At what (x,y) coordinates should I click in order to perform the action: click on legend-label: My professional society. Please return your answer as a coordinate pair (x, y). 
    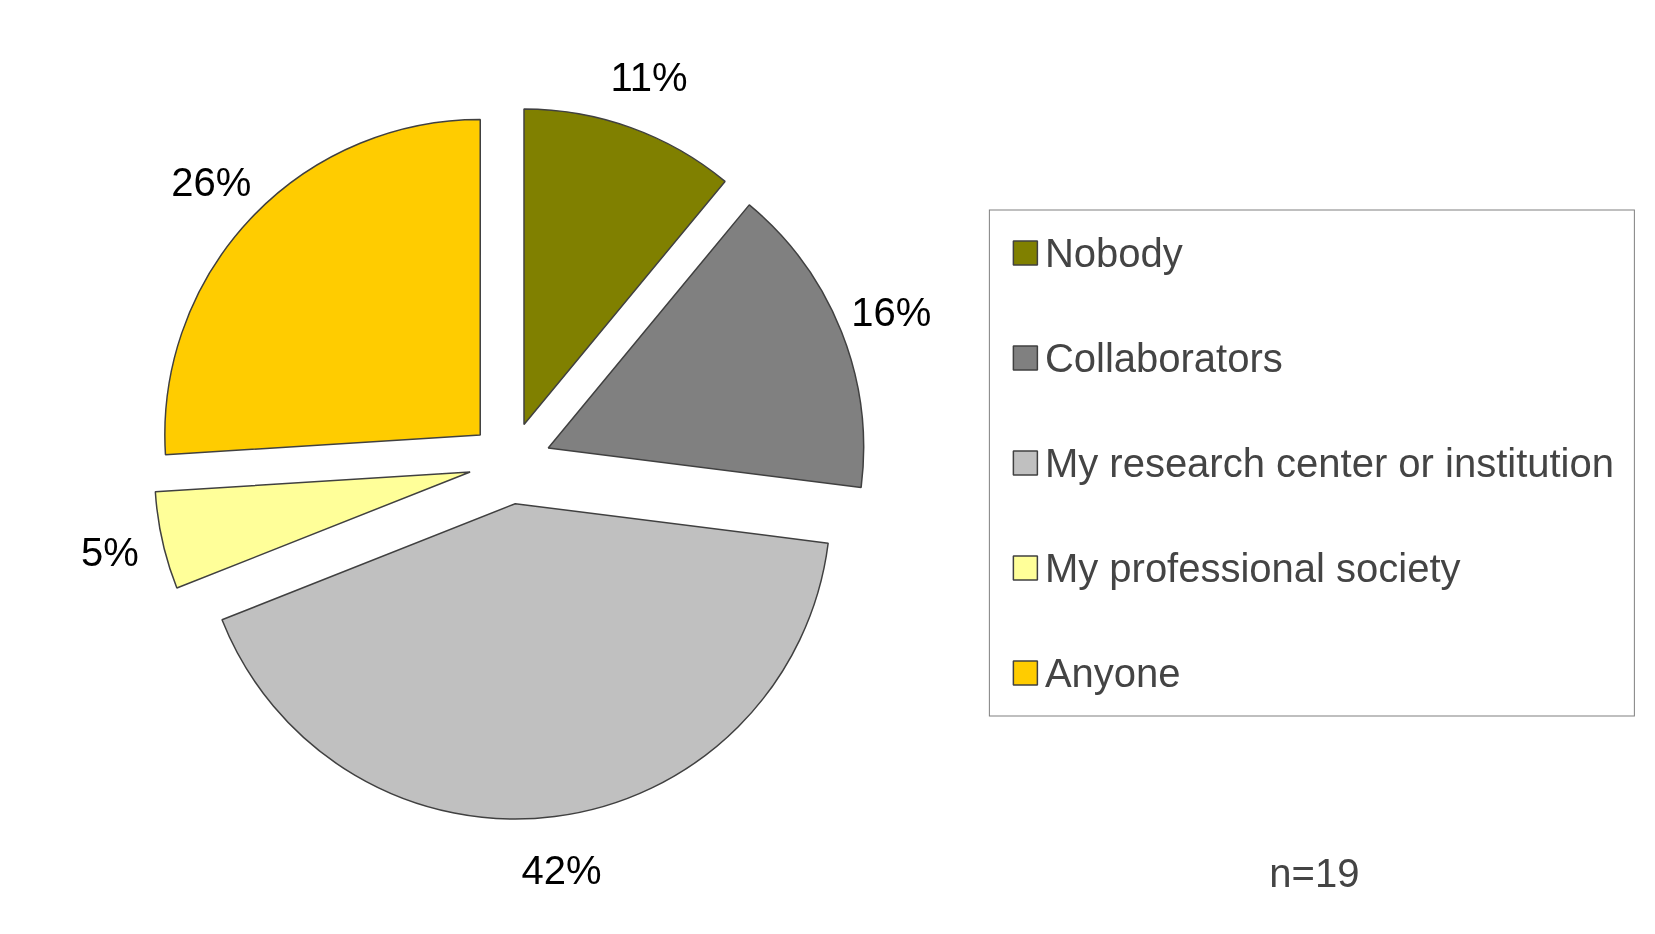
    Looking at the image, I should click on (1252, 567).